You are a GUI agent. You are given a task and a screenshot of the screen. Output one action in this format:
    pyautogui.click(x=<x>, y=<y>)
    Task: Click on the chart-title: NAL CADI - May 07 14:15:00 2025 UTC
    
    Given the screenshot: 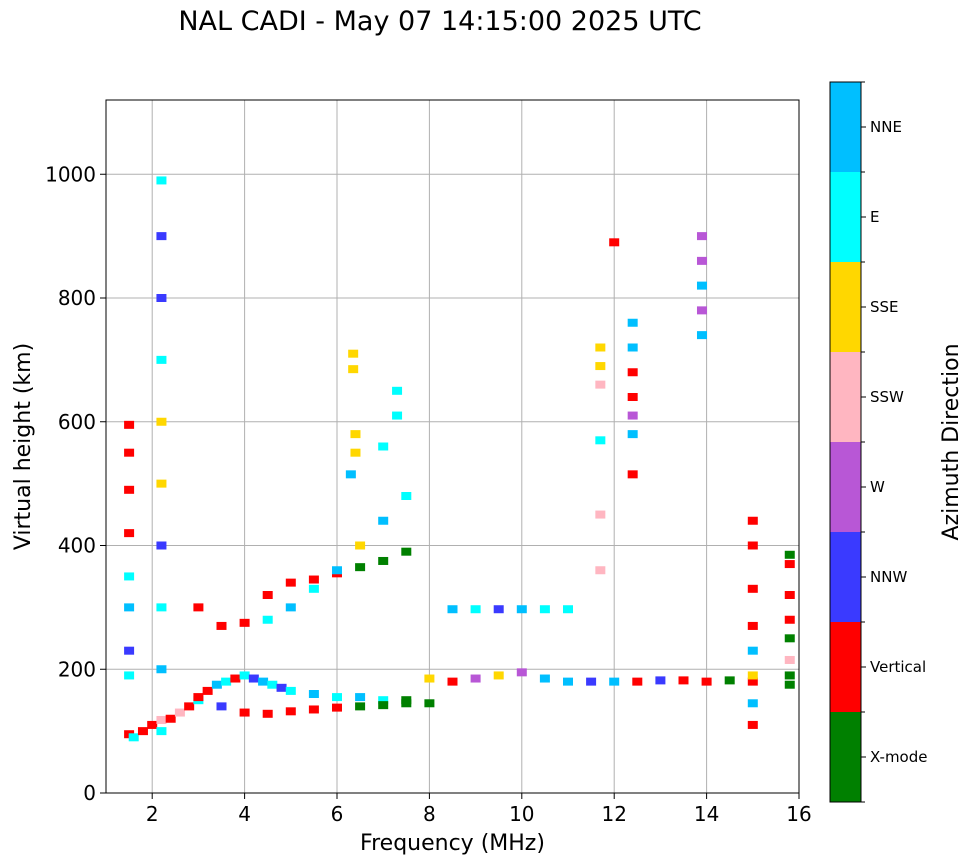 What is the action you would take?
    pyautogui.click(x=440, y=21)
    